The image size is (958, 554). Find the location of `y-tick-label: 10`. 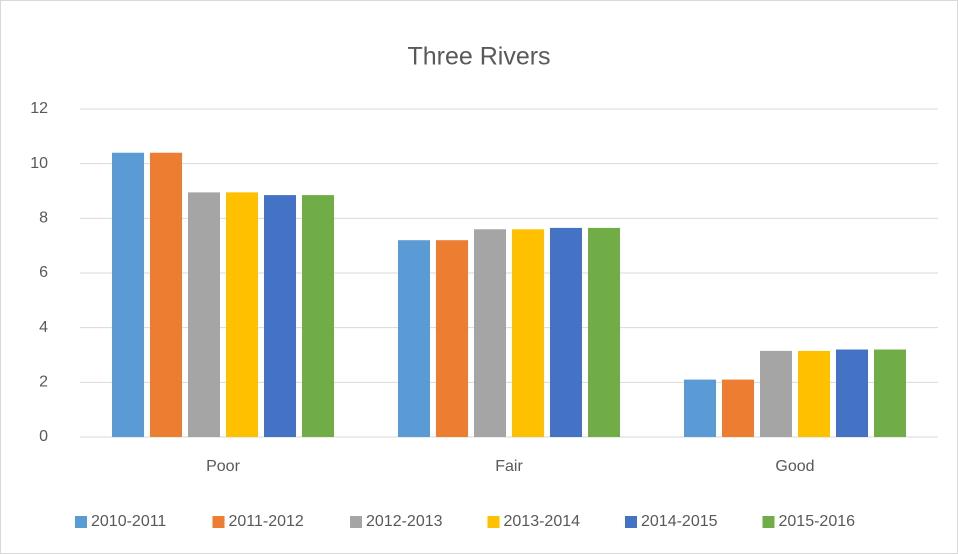

y-tick-label: 10 is located at coordinates (39, 163).